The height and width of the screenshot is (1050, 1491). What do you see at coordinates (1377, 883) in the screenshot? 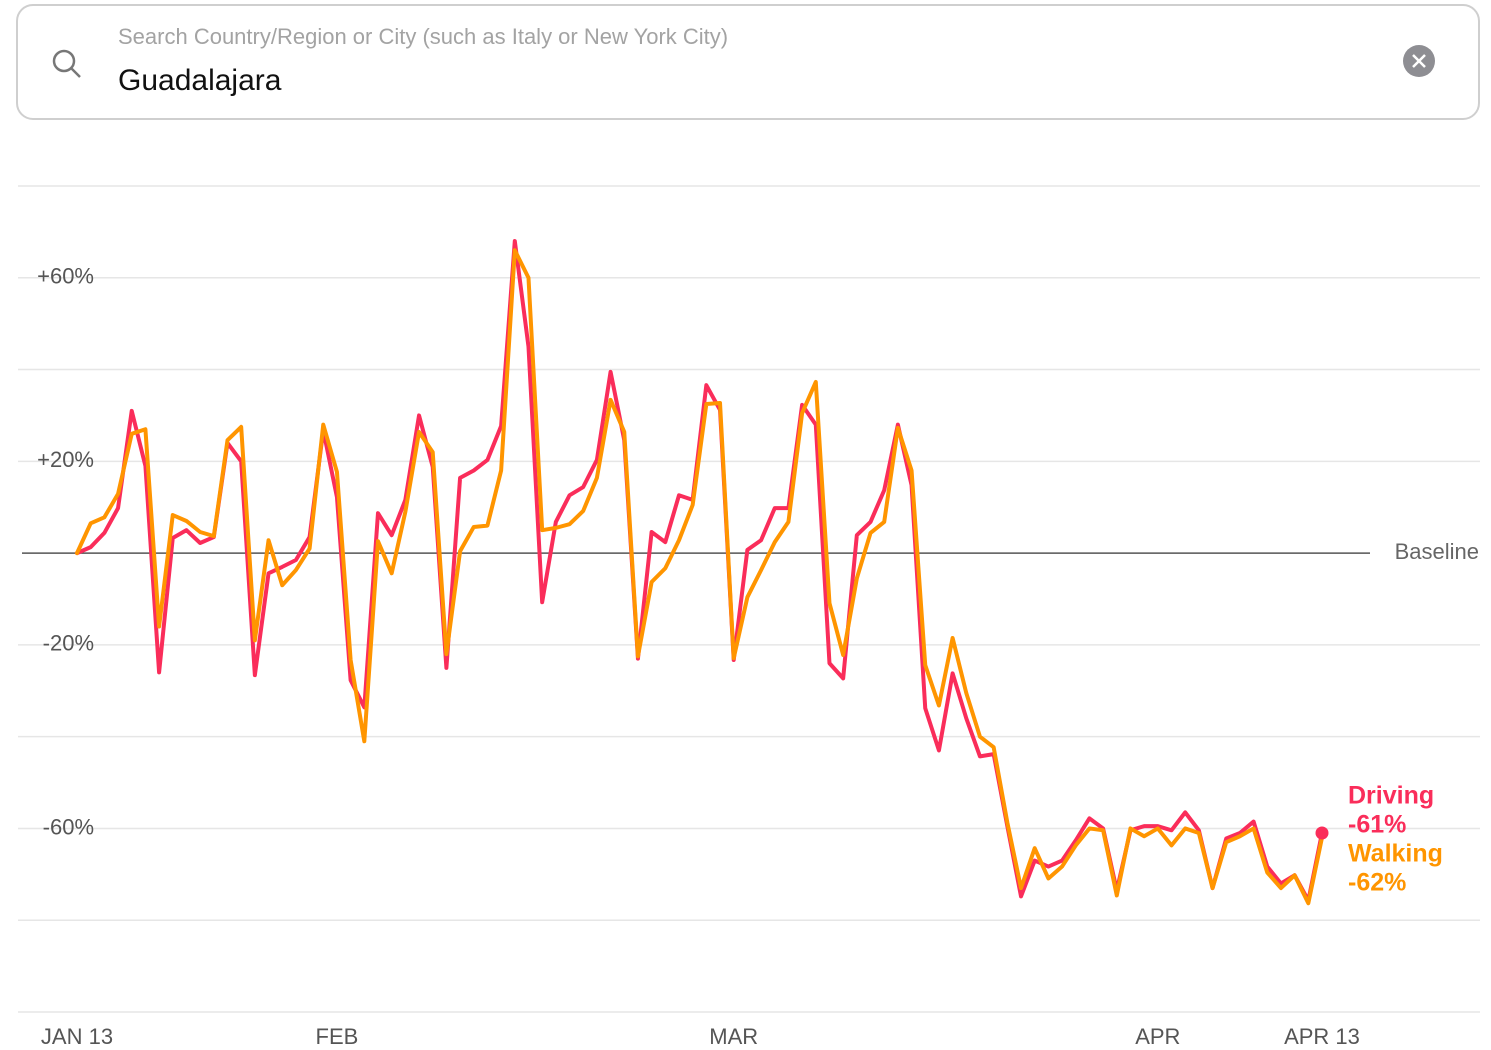
I see `end-value-label: -62%` at bounding box center [1377, 883].